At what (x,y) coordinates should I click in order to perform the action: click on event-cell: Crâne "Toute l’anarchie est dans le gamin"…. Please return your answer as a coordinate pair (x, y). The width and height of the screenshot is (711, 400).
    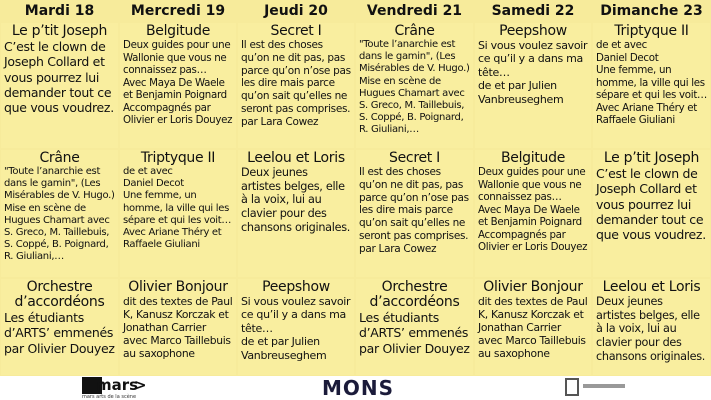
    Looking at the image, I should click on (414, 85).